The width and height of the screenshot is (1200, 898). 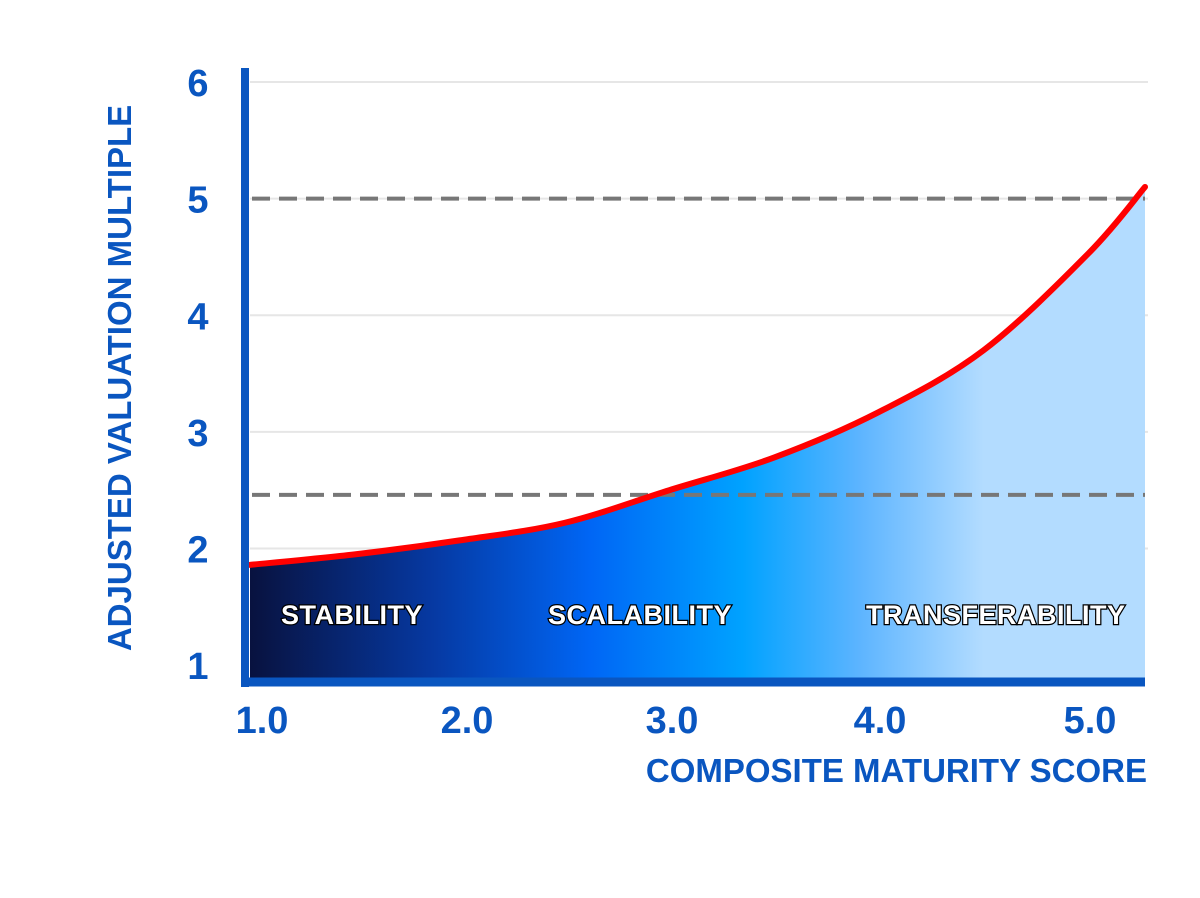 I want to click on y-axis-label: ADJUSTED VALUATION MULTIPLE, so click(x=119, y=378).